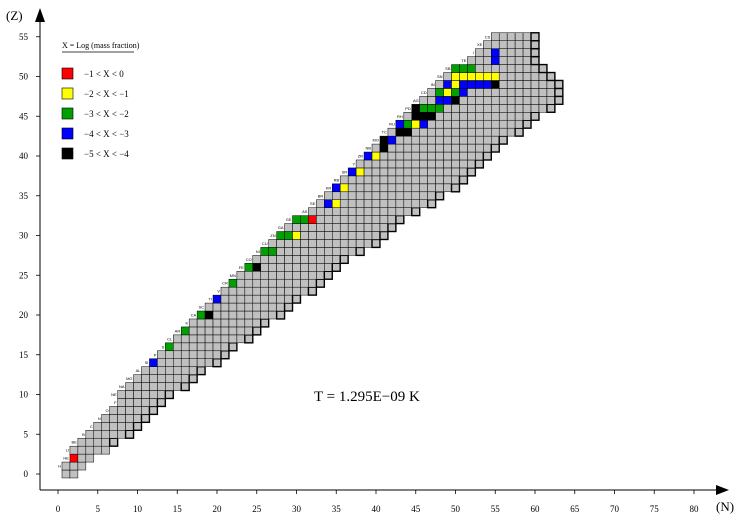 The width and height of the screenshot is (747, 525). Describe the element at coordinates (24, 355) in the screenshot. I see `y-tick-label: 15` at that location.